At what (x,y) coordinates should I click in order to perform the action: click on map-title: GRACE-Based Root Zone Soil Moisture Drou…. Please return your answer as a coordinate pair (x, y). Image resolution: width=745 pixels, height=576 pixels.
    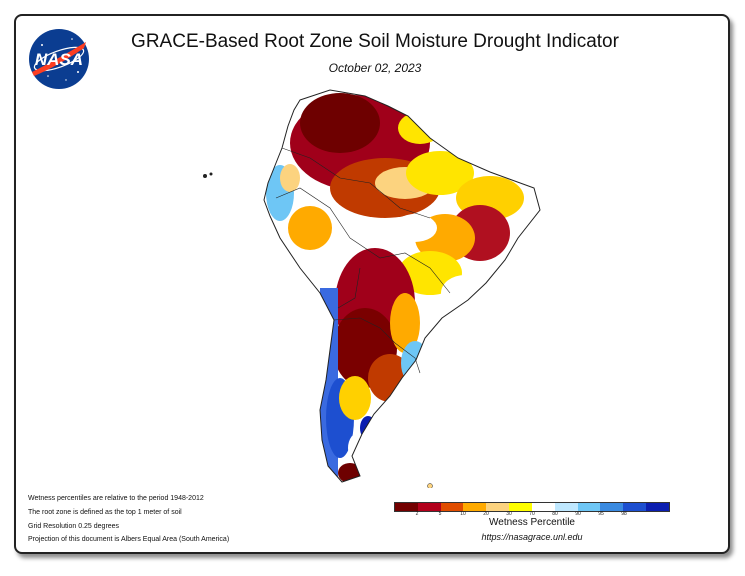
    Looking at the image, I should click on (375, 41).